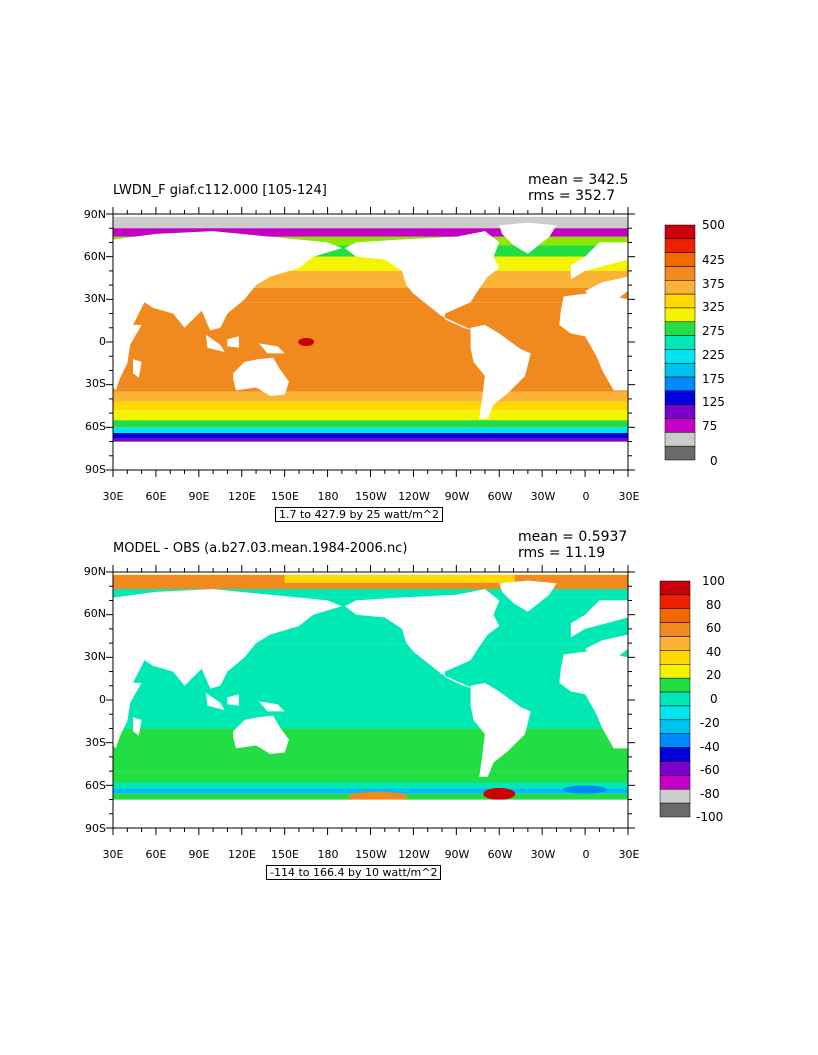  What do you see at coordinates (710, 794) in the screenshot?
I see `panel2-colorbar-label: -80` at bounding box center [710, 794].